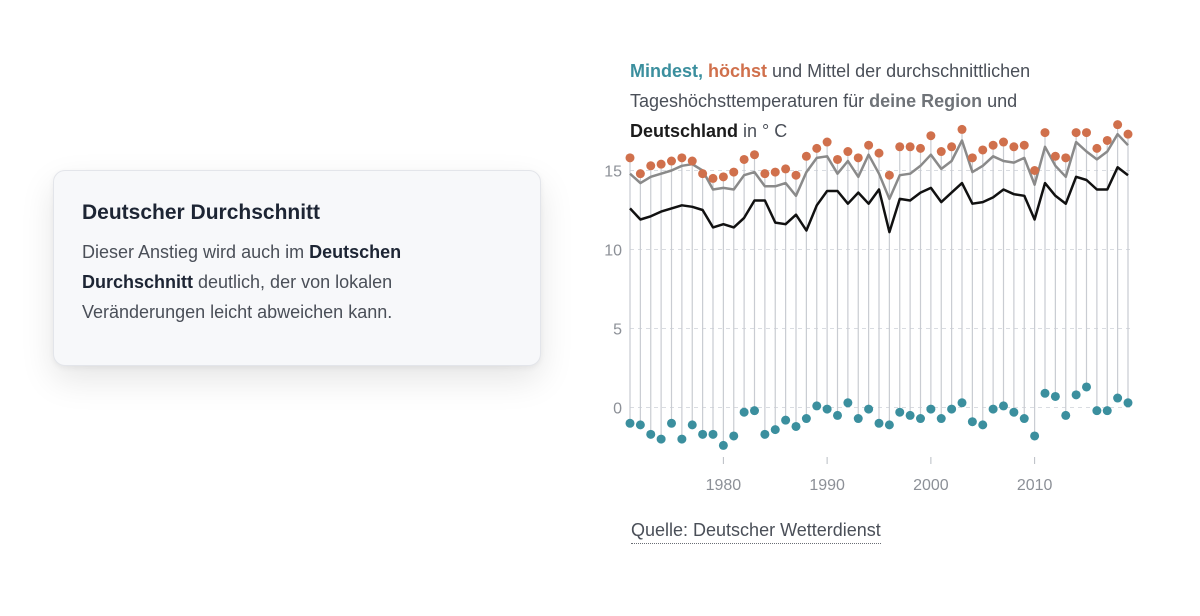  What do you see at coordinates (1000, 101) in the screenshot?
I see `title-part2: und` at bounding box center [1000, 101].